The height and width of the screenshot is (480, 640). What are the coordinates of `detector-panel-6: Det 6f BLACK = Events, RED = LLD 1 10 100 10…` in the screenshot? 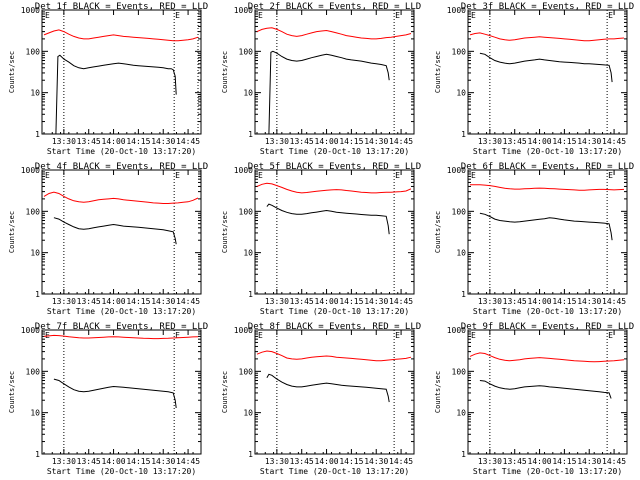 It's located at (534, 239).